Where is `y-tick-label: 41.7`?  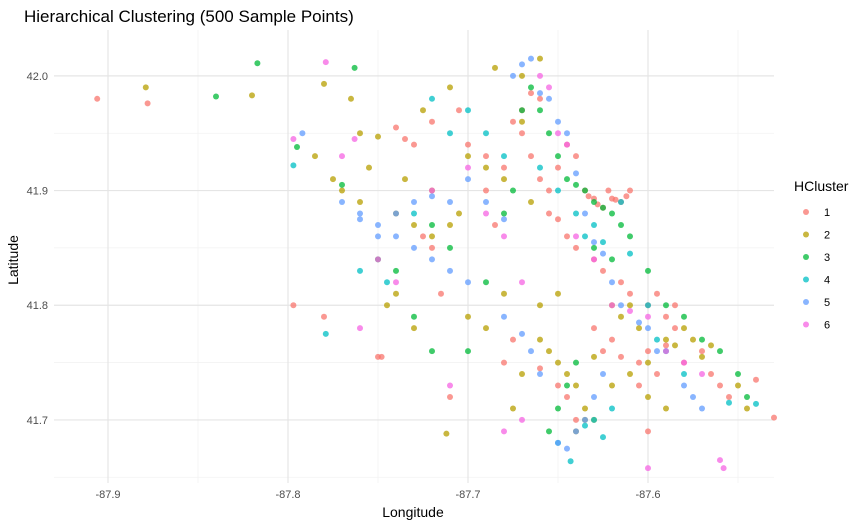
y-tick-label: 41.7 is located at coordinates (37, 421).